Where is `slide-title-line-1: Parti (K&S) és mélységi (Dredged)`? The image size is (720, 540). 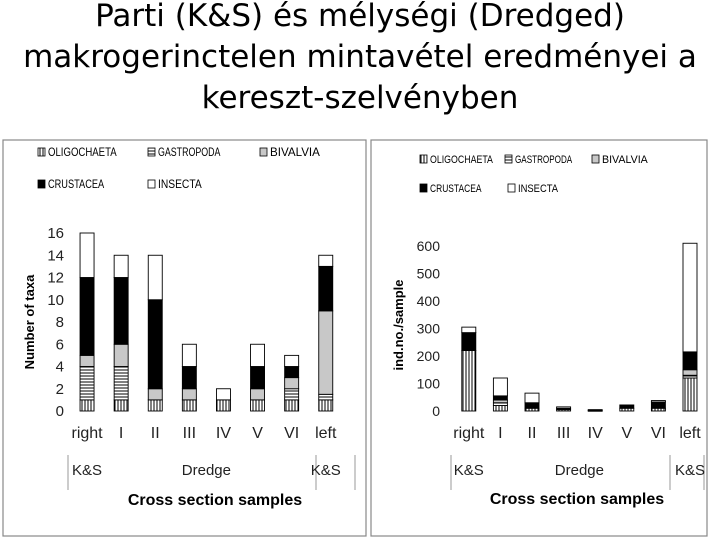
slide-title-line-1: Parti (K&S) és mélységi (Dredged) is located at coordinates (360, 17).